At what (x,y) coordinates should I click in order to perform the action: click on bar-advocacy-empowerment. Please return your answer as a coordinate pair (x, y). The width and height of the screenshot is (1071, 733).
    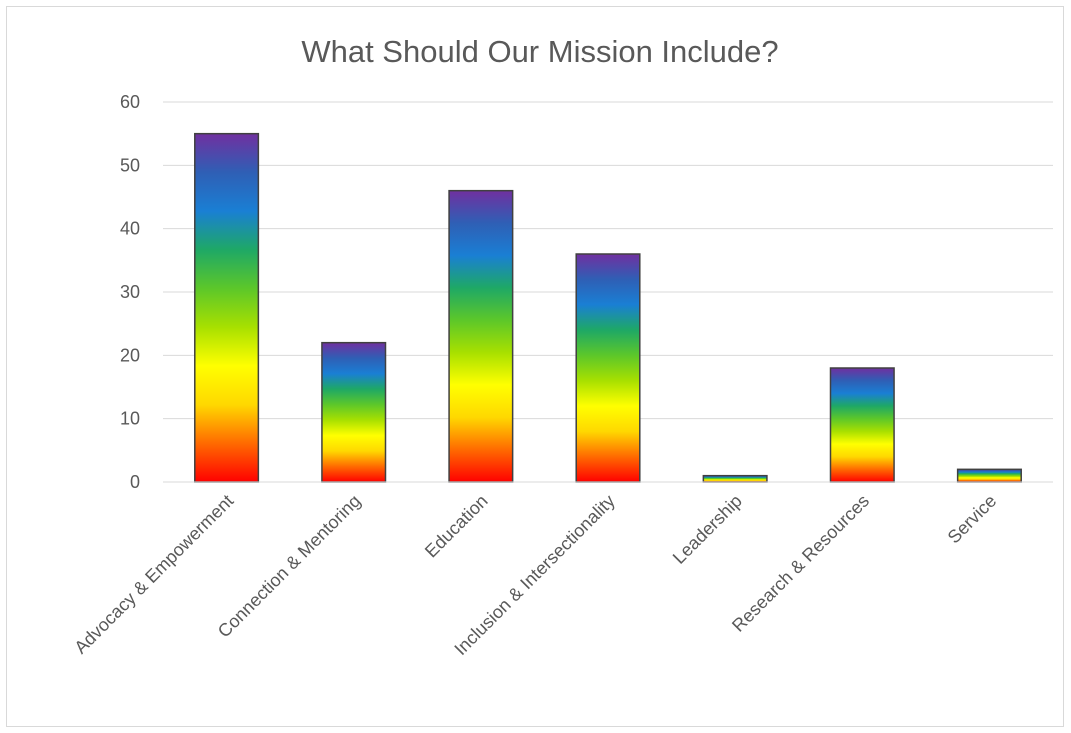
    Looking at the image, I should click on (227, 307).